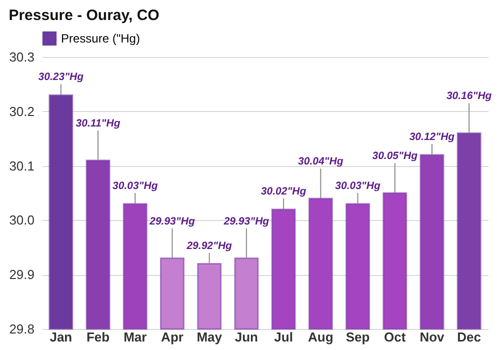 The width and height of the screenshot is (500, 350). What do you see at coordinates (21, 166) in the screenshot?
I see `y-tick-label: 30.1` at bounding box center [21, 166].